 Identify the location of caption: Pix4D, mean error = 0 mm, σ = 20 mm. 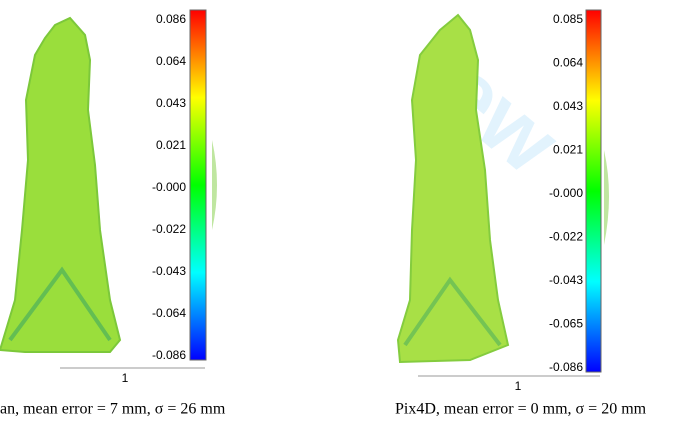
(521, 409).